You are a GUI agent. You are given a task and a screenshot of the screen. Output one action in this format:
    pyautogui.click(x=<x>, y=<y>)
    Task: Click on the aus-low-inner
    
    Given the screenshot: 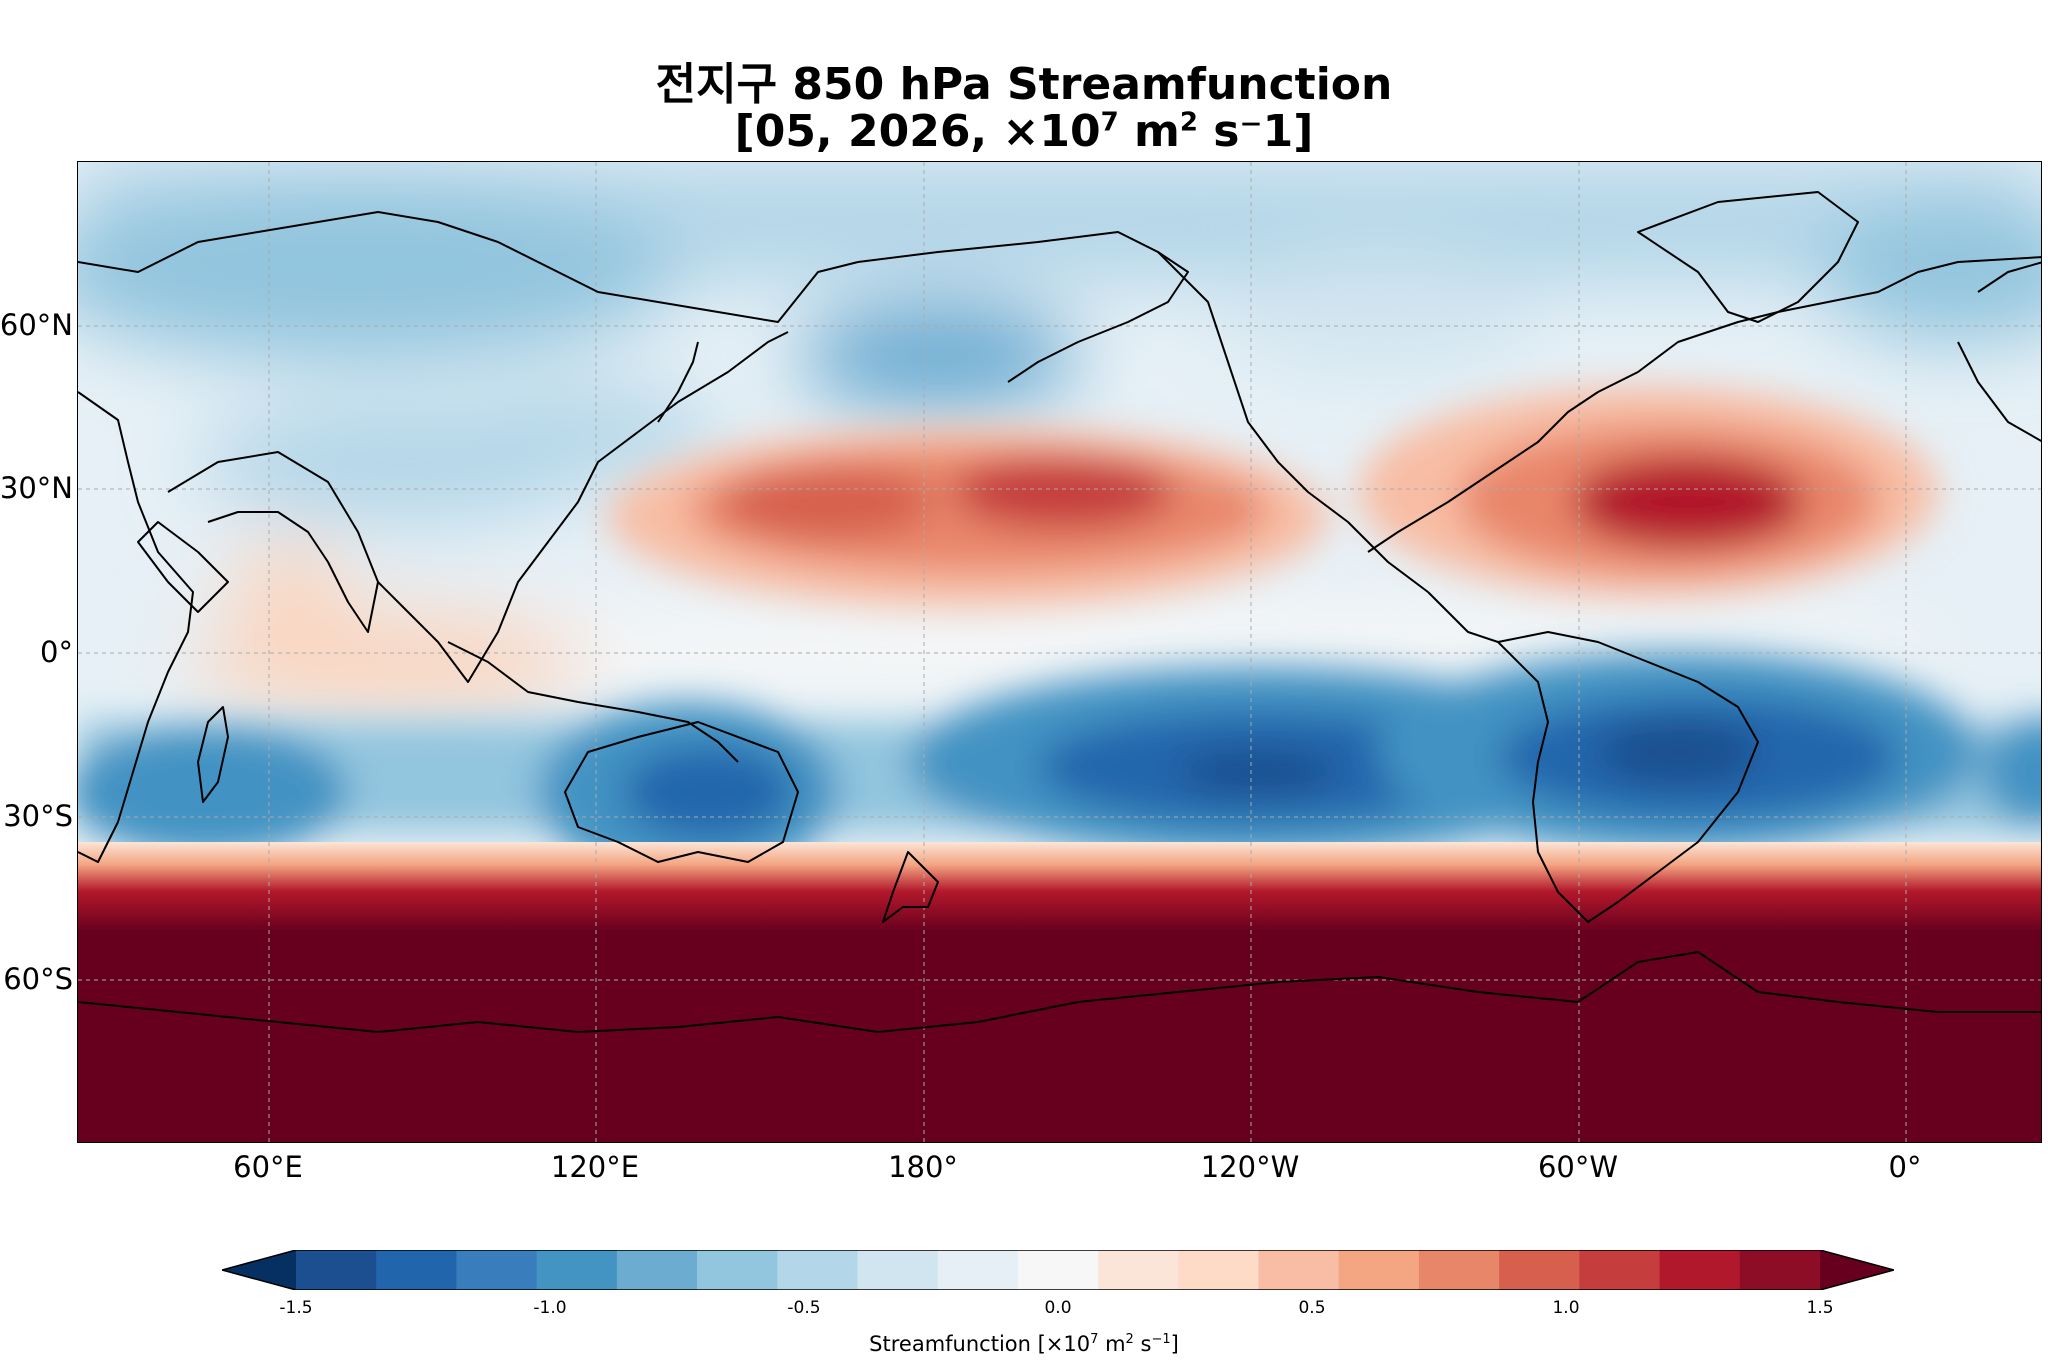 What is the action you would take?
    pyautogui.click(x=708, y=792)
    